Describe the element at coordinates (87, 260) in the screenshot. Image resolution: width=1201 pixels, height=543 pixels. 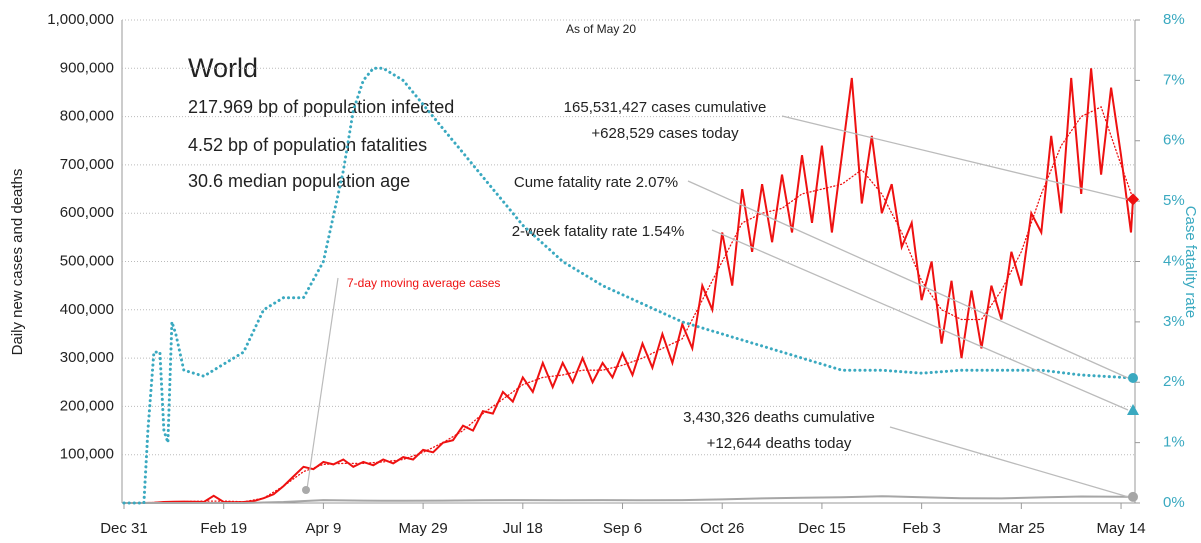
I see `y-tick-label: 500,000` at that location.